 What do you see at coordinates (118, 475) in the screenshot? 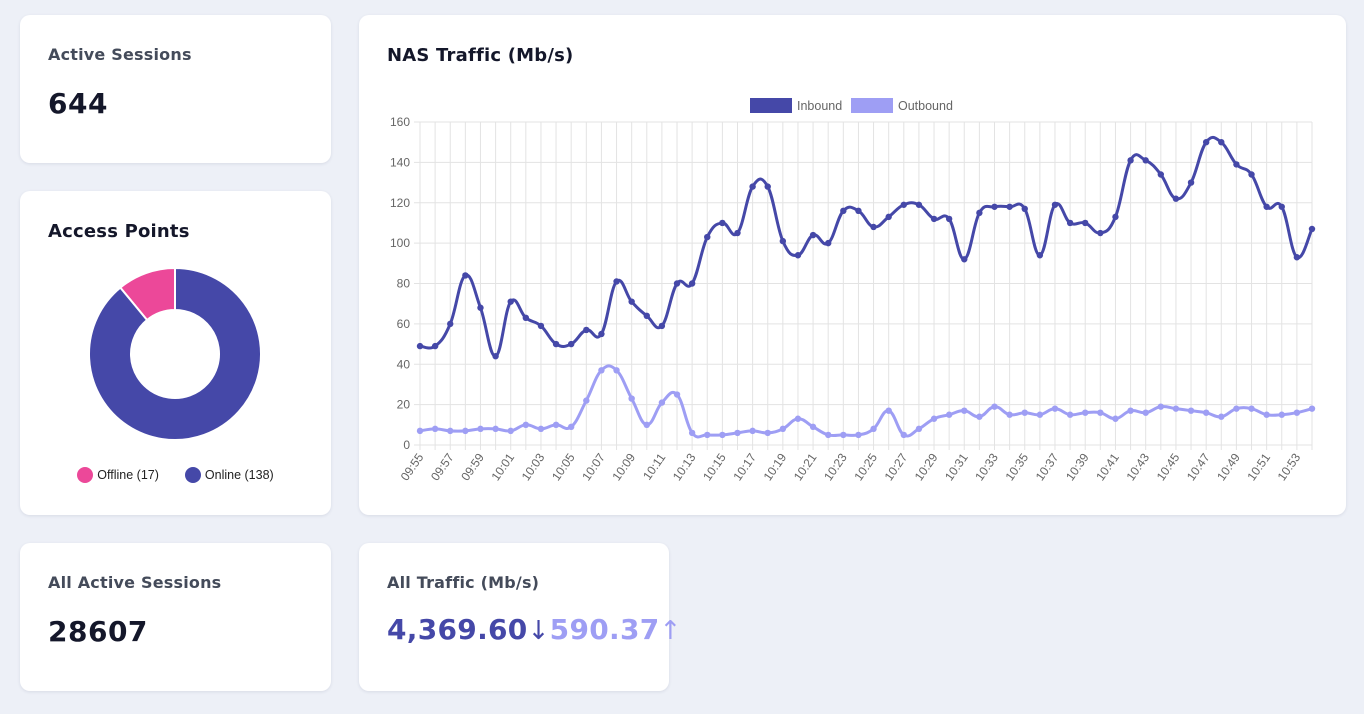
I see `legend-item-offline: Offline (17)` at bounding box center [118, 475].